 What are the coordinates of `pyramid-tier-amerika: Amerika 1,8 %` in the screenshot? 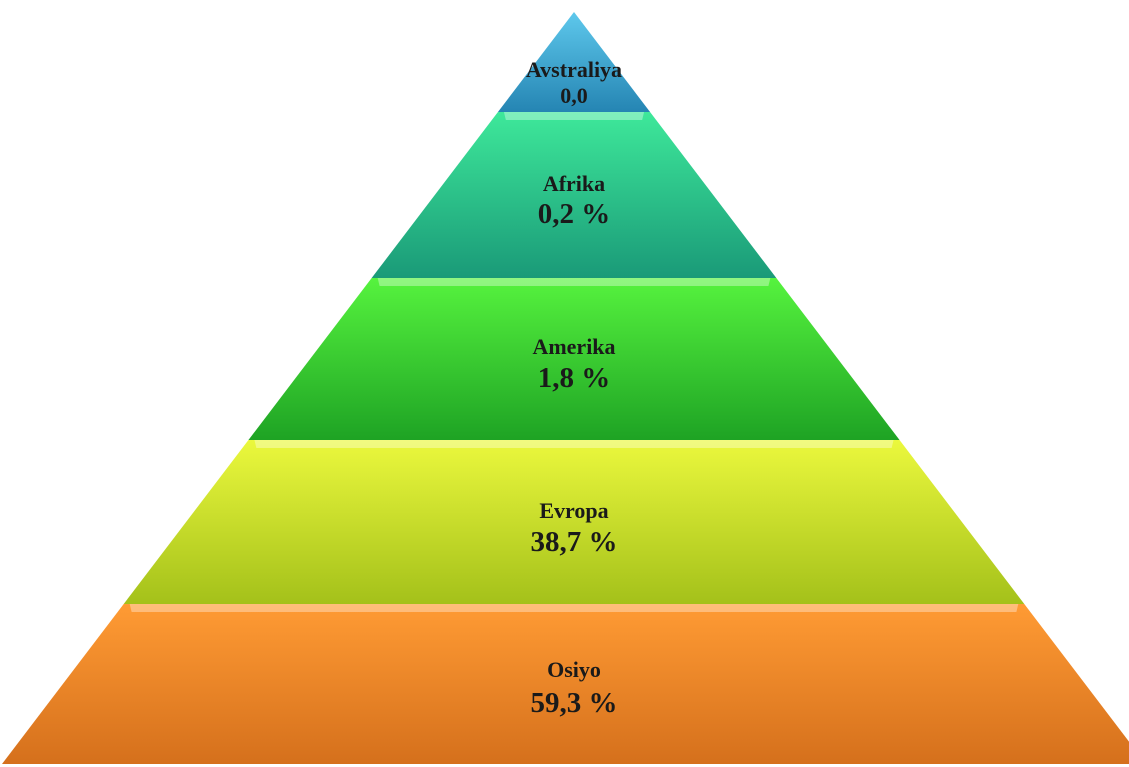 It's located at (574, 359).